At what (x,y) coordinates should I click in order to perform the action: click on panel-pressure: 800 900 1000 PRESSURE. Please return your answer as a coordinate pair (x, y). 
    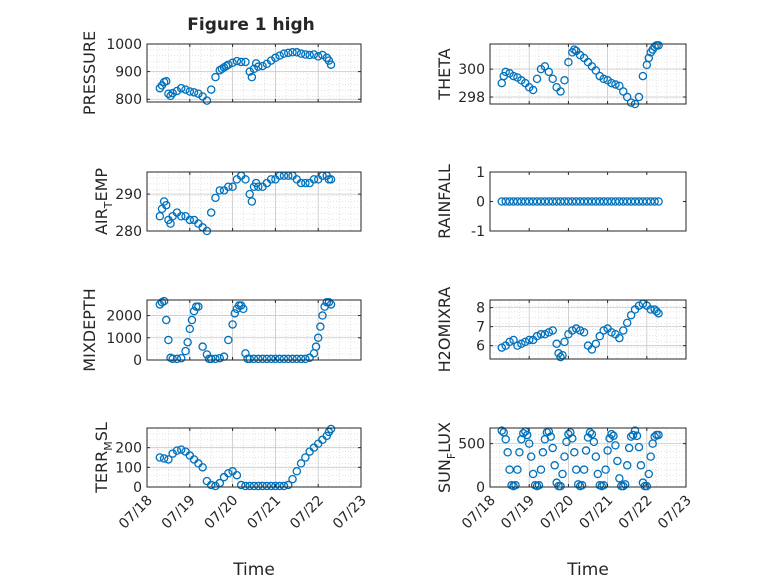
    Looking at the image, I should click on (221, 73).